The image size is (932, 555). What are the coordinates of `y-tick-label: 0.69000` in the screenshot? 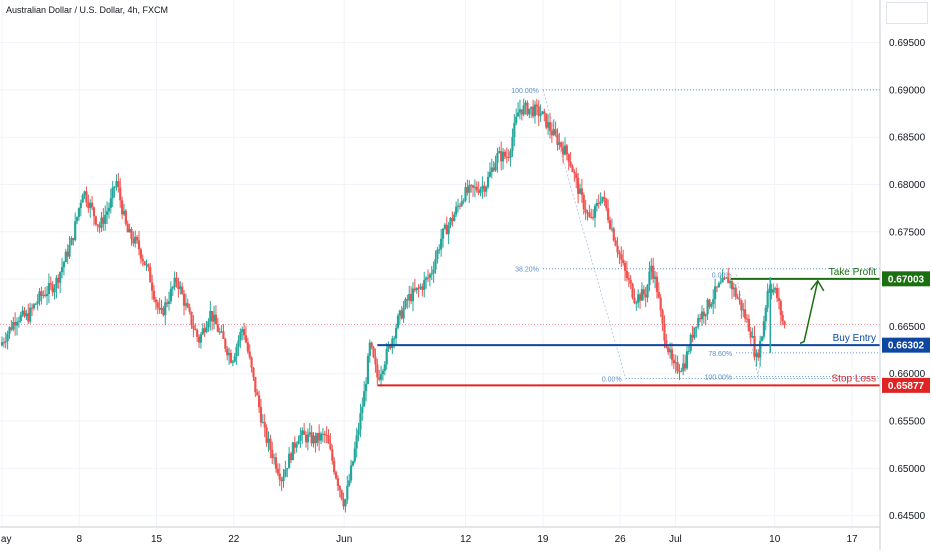 It's located at (907, 90).